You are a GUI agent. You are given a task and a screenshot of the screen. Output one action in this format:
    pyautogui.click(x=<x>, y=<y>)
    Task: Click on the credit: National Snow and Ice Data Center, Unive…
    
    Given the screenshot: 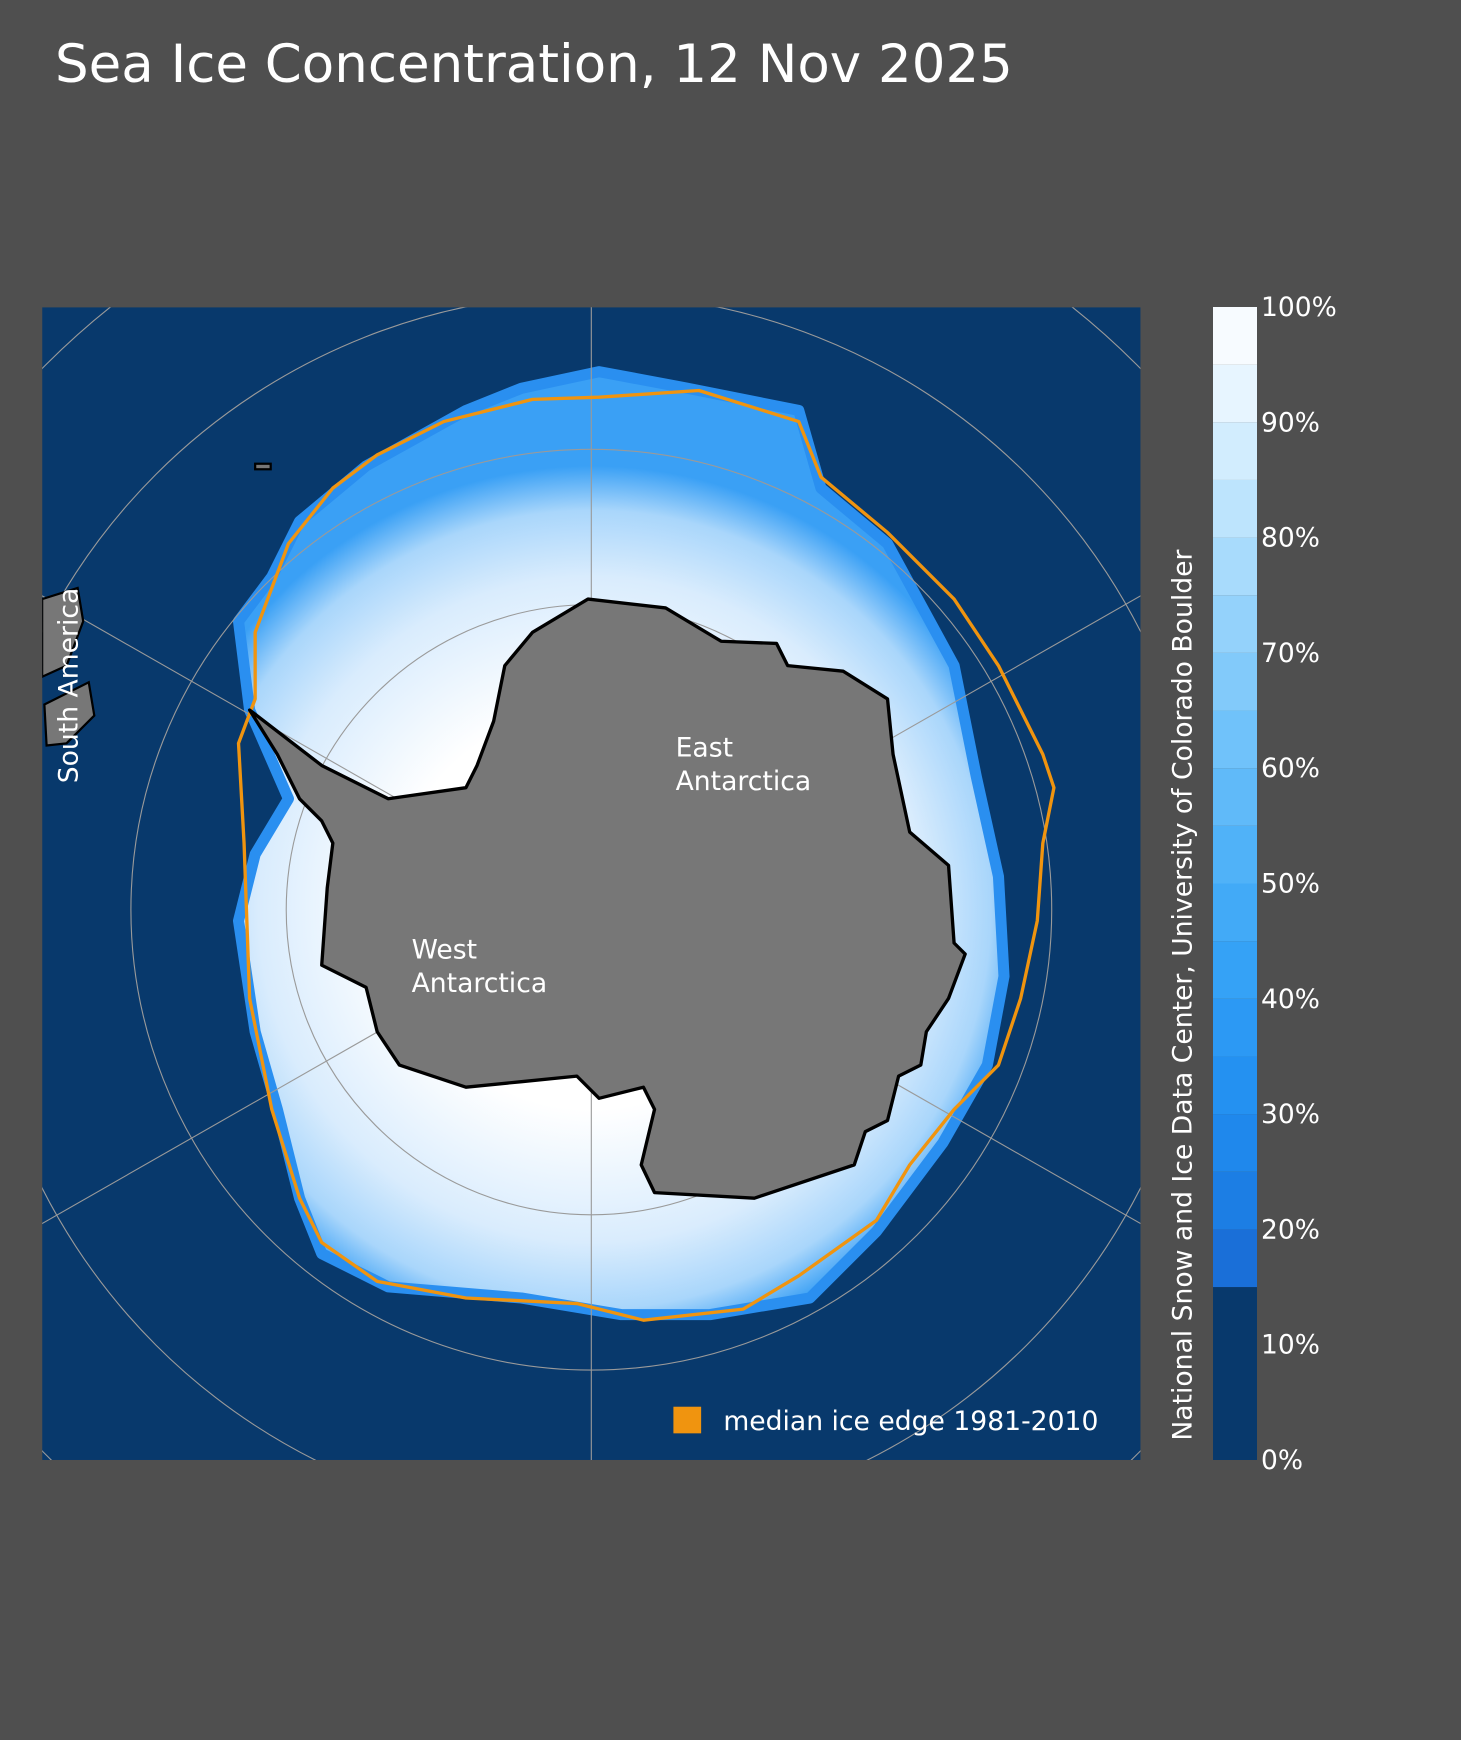 What is the action you would take?
    pyautogui.click(x=1182, y=995)
    